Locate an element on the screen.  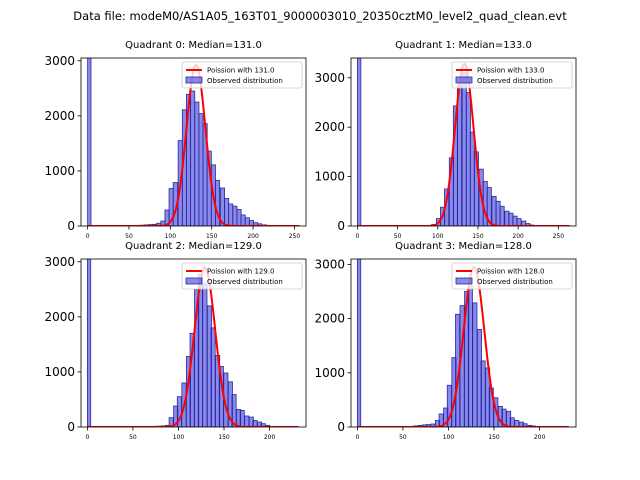
plot-area is located at coordinates (192, 343).